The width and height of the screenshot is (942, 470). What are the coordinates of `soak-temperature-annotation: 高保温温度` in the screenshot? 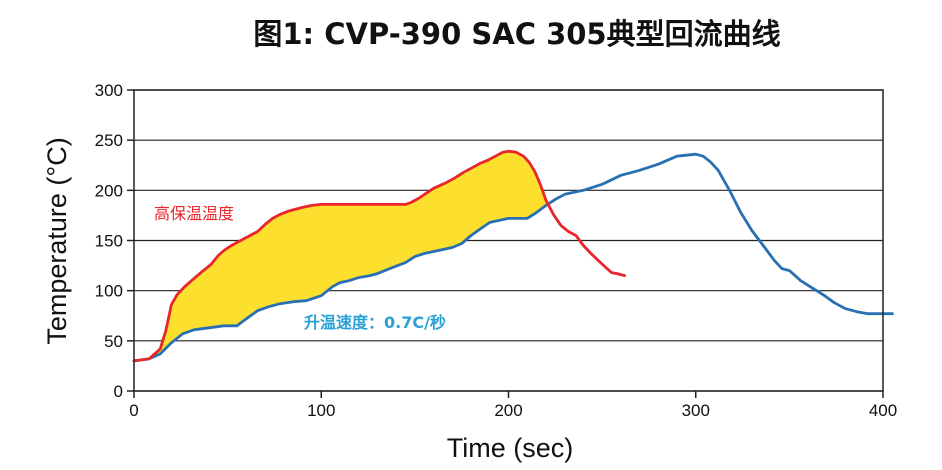 It's located at (194, 213).